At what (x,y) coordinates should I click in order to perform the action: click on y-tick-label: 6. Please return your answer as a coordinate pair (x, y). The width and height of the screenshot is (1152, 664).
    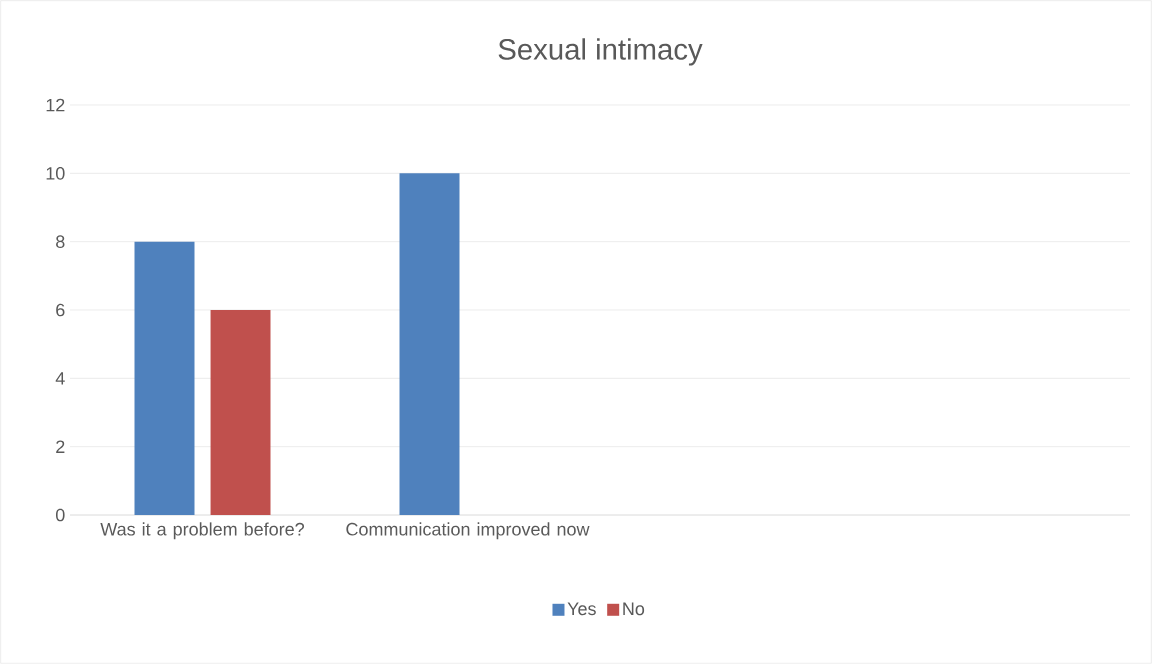
    Looking at the image, I should click on (60, 310).